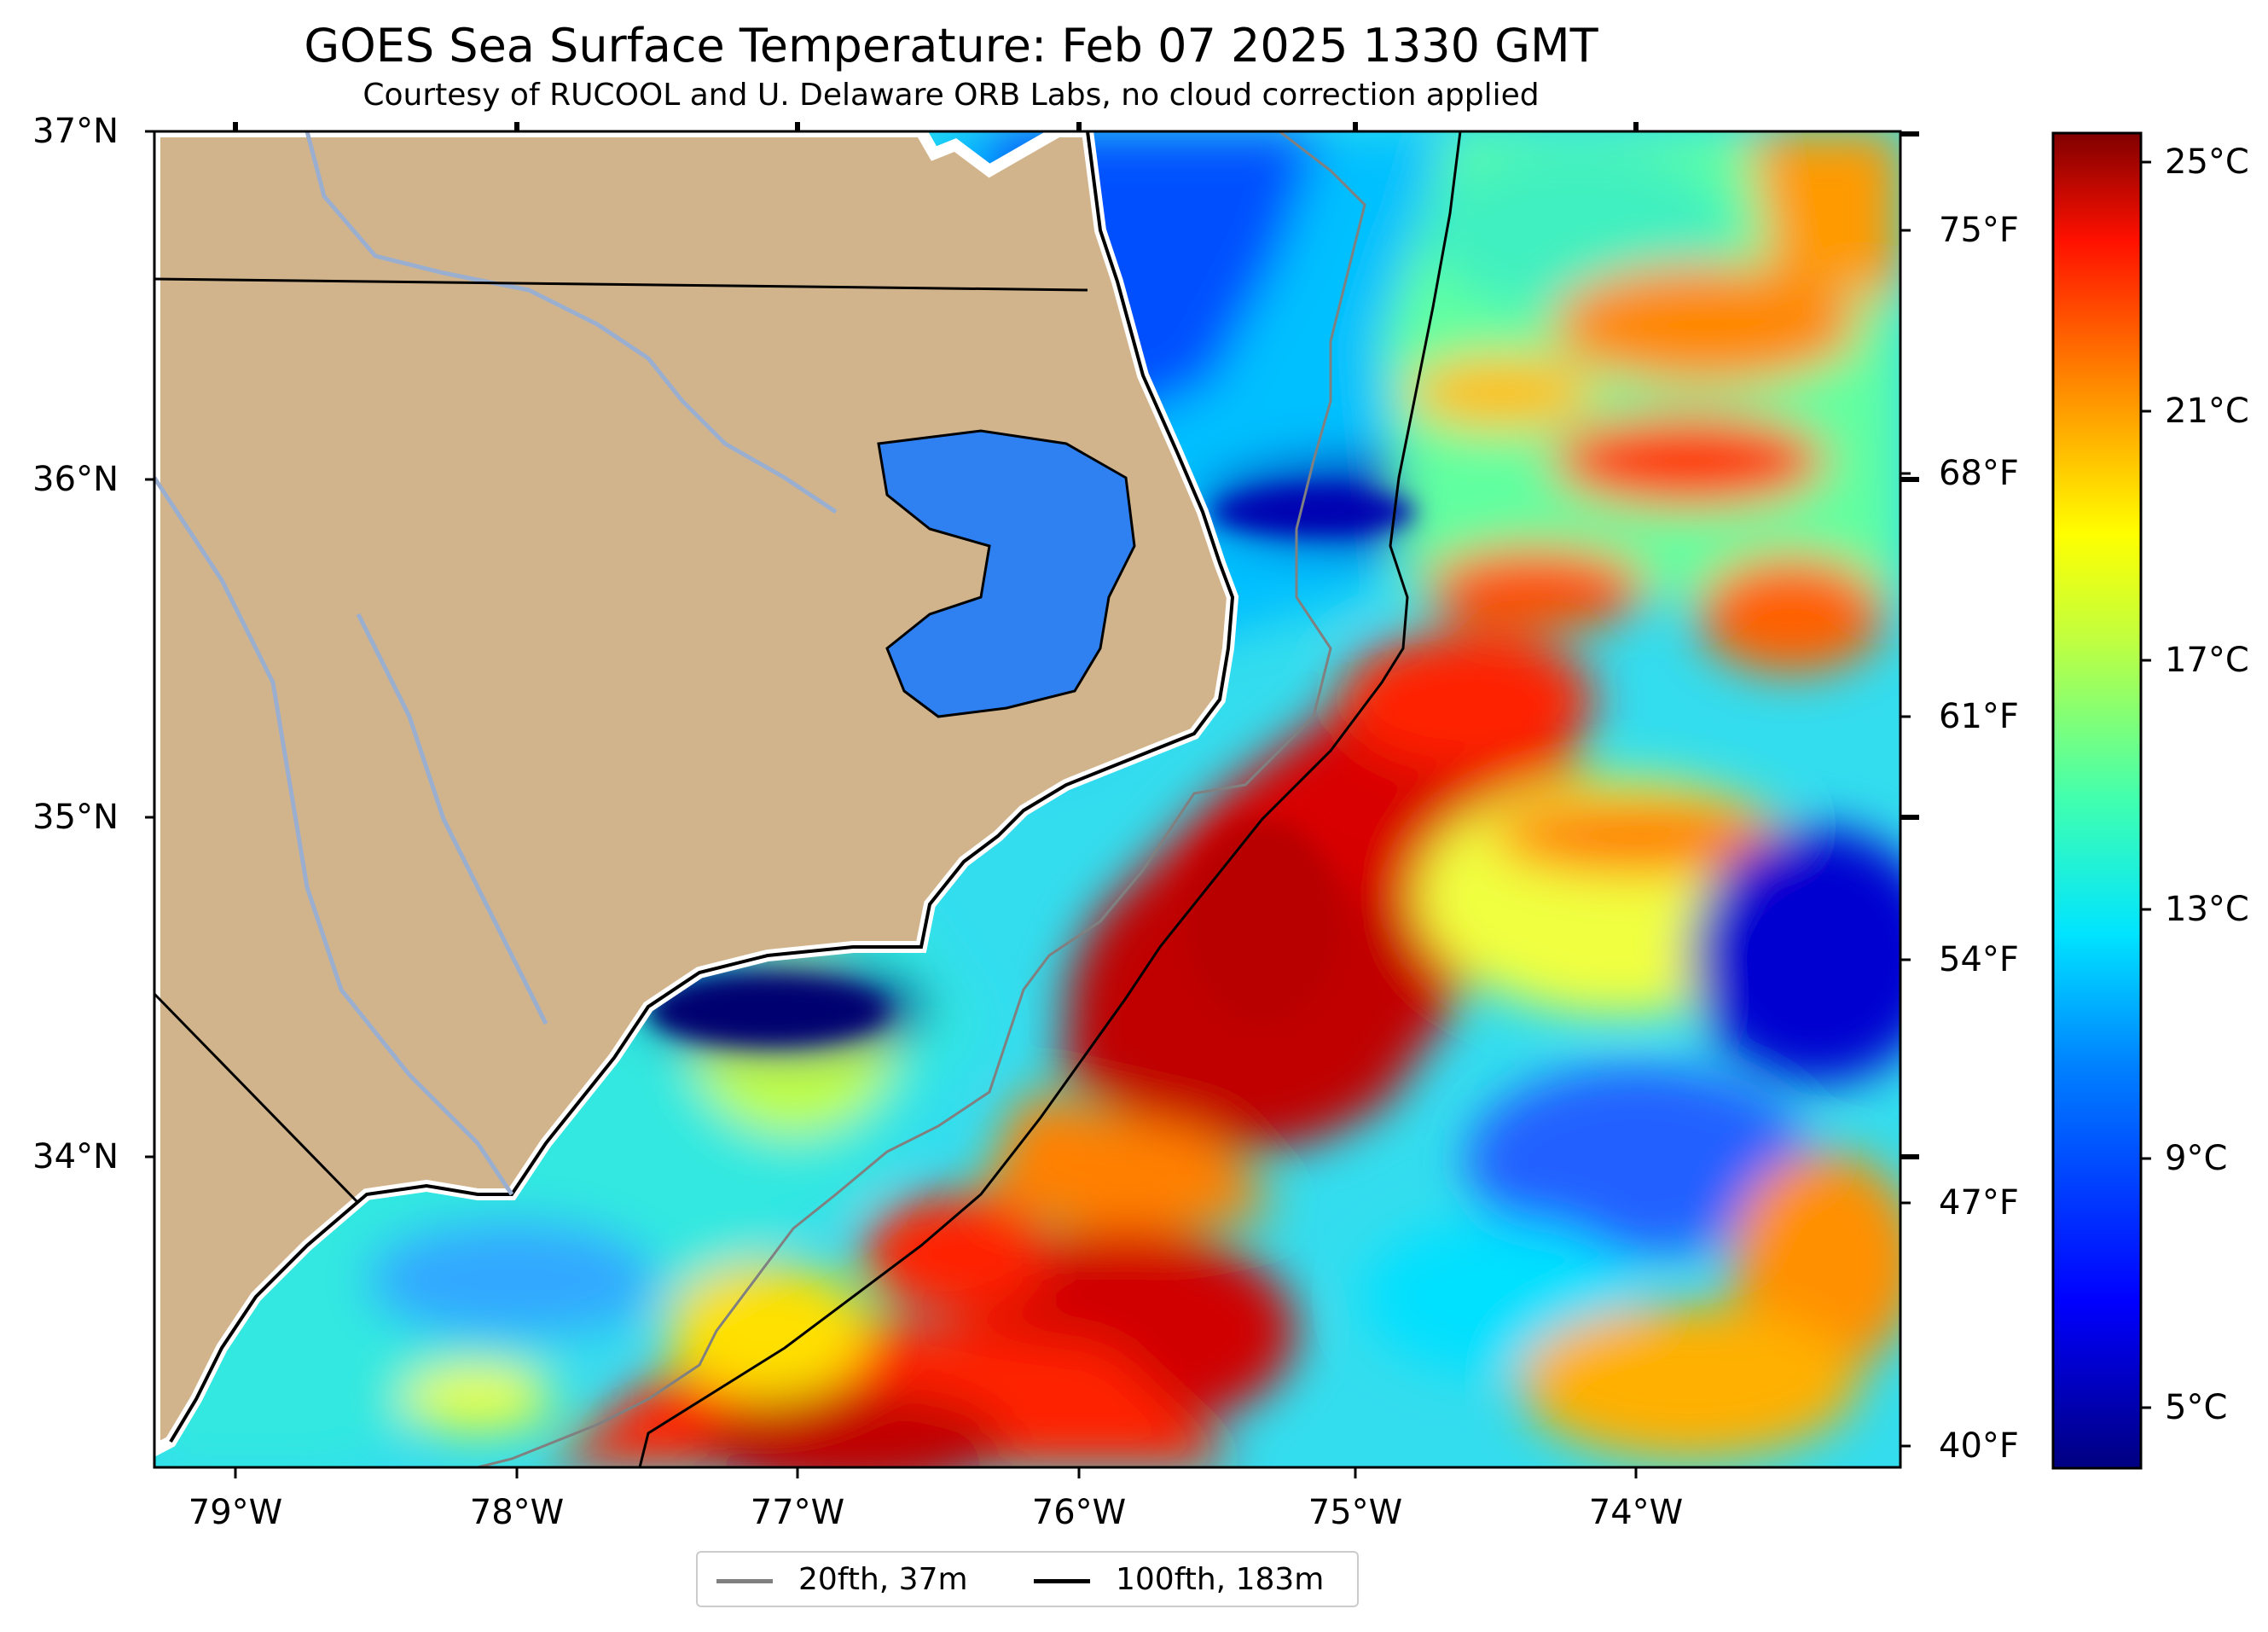  Describe the element at coordinates (1979, 473) in the screenshot. I see `f-label-68: 68°F` at that location.